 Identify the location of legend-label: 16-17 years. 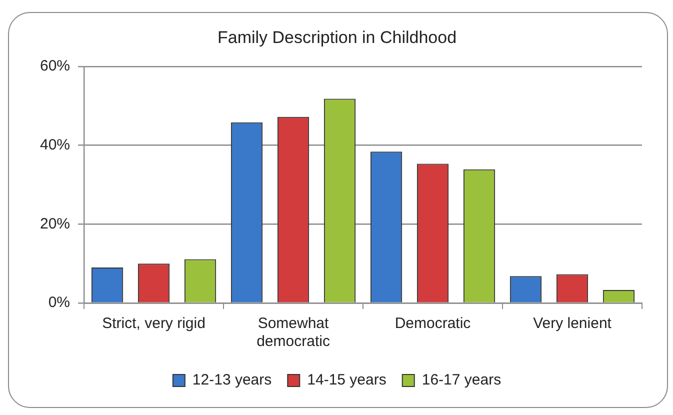
(462, 380).